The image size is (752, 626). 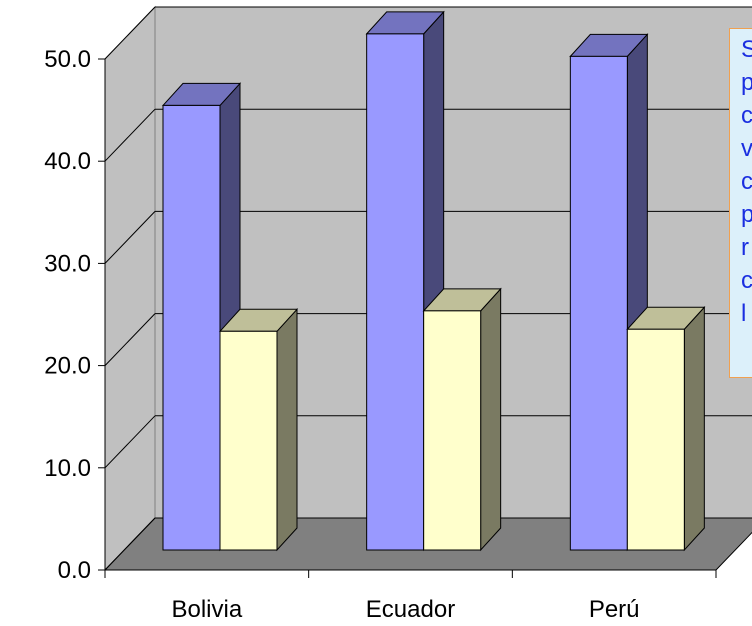 I want to click on annotation-line: l, so click(x=744, y=313).